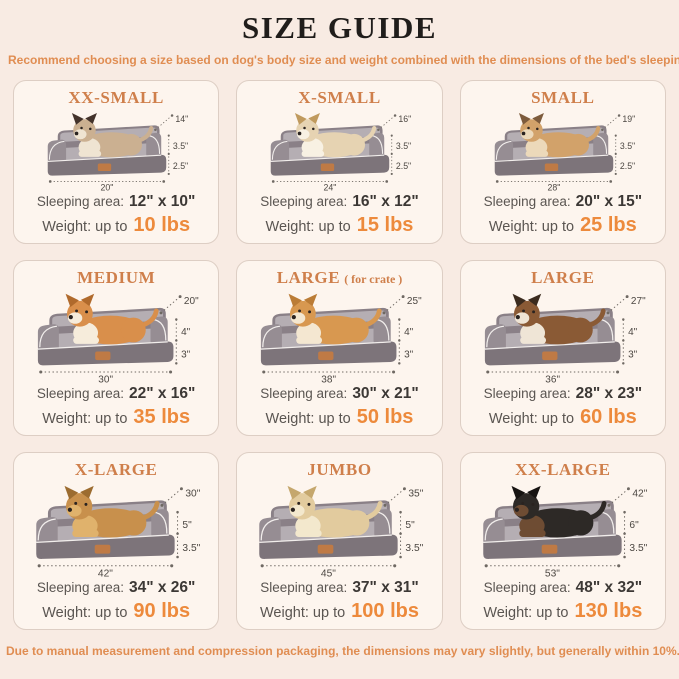 The image size is (679, 679). Describe the element at coordinates (116, 588) in the screenshot. I see `sleeping-area-line: Sleeping area: 34" x 26"` at that location.